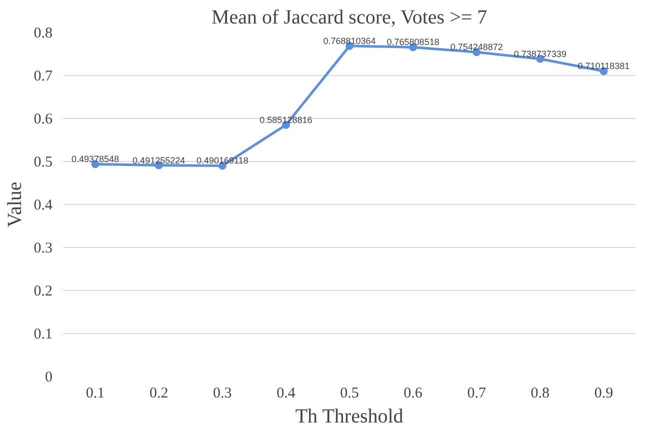 This screenshot has width=657, height=432. Describe the element at coordinates (540, 53) in the screenshot. I see `data-label: 0.738737339` at that location.